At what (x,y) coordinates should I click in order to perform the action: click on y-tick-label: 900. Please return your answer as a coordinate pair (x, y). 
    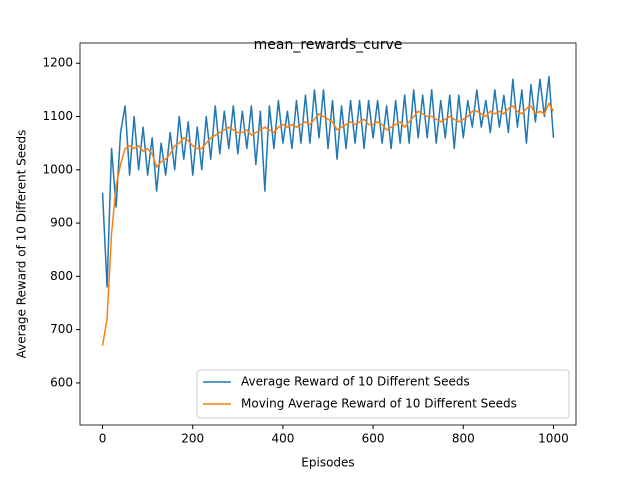
    Looking at the image, I should click on (61, 223).